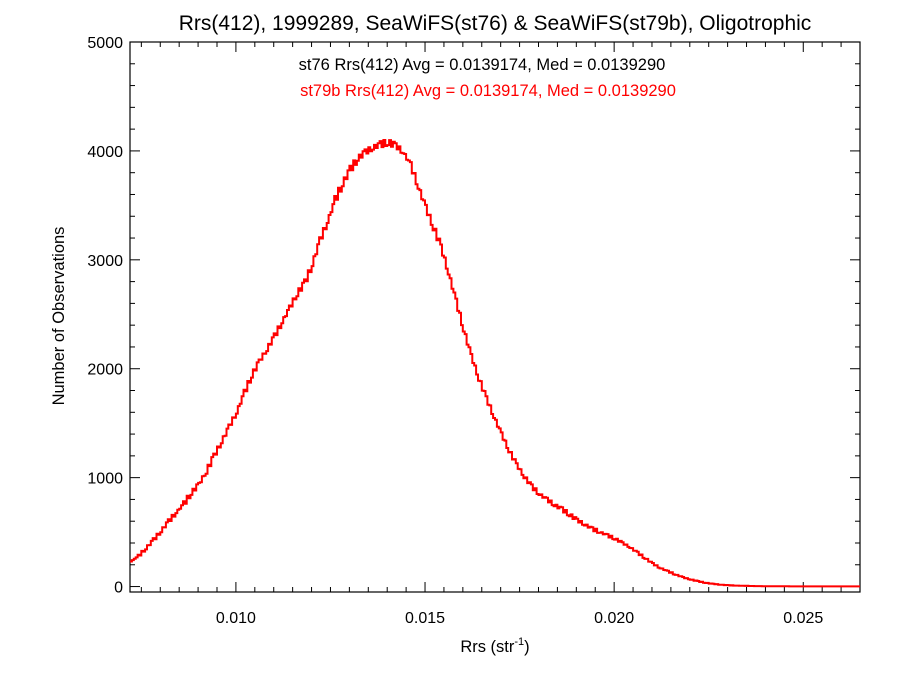 The height and width of the screenshot is (675, 900). What do you see at coordinates (105, 152) in the screenshot?
I see `y-tick-label: 4000` at bounding box center [105, 152].